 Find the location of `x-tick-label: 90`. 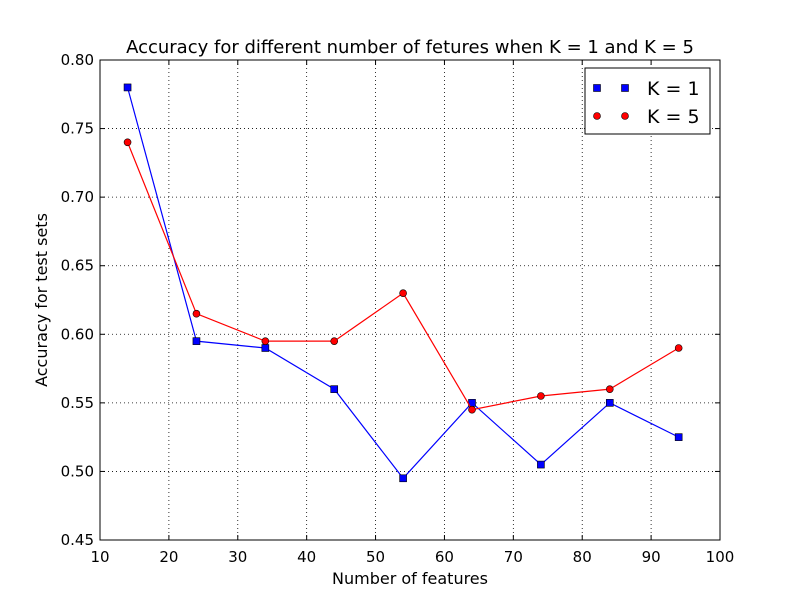

x-tick-label: 90 is located at coordinates (651, 557).